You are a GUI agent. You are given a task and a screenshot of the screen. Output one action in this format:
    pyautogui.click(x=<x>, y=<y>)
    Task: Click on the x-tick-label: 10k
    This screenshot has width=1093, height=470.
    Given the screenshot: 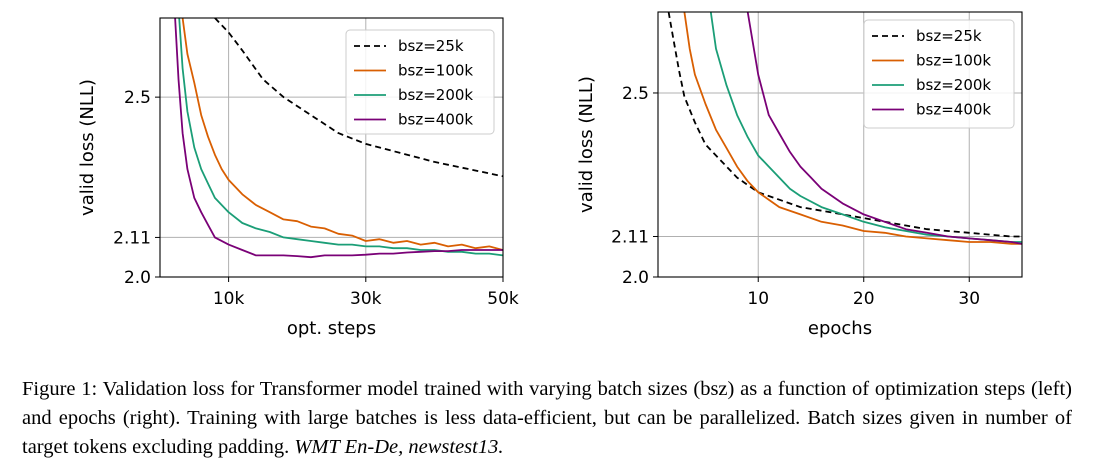 What is the action you would take?
    pyautogui.click(x=229, y=299)
    